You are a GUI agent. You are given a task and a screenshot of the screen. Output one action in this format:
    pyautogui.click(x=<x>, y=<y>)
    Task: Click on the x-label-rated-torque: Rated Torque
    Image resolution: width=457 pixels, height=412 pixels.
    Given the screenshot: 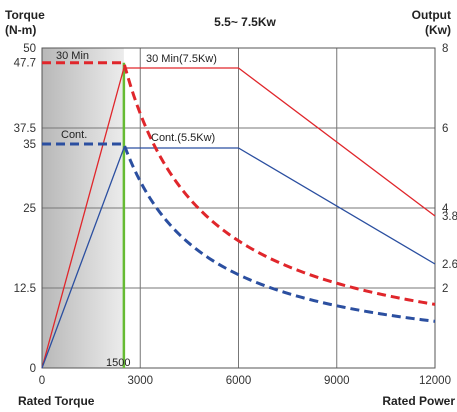 What is the action you would take?
    pyautogui.click(x=56, y=401)
    